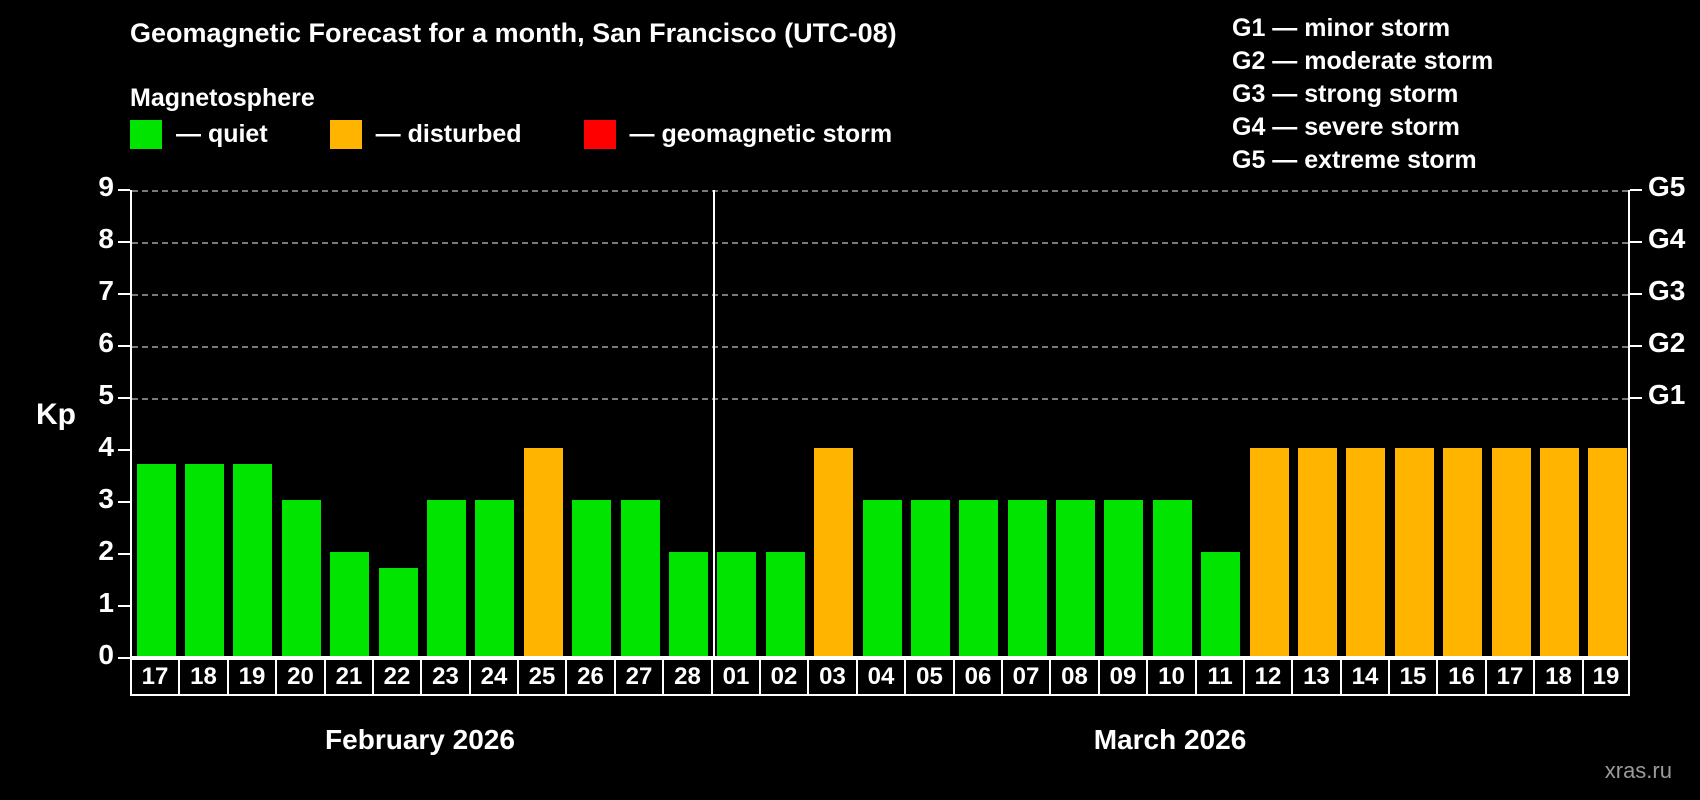 The width and height of the screenshot is (1700, 800). What do you see at coordinates (106, 342) in the screenshot?
I see `y-tick-label-6: 6` at bounding box center [106, 342].